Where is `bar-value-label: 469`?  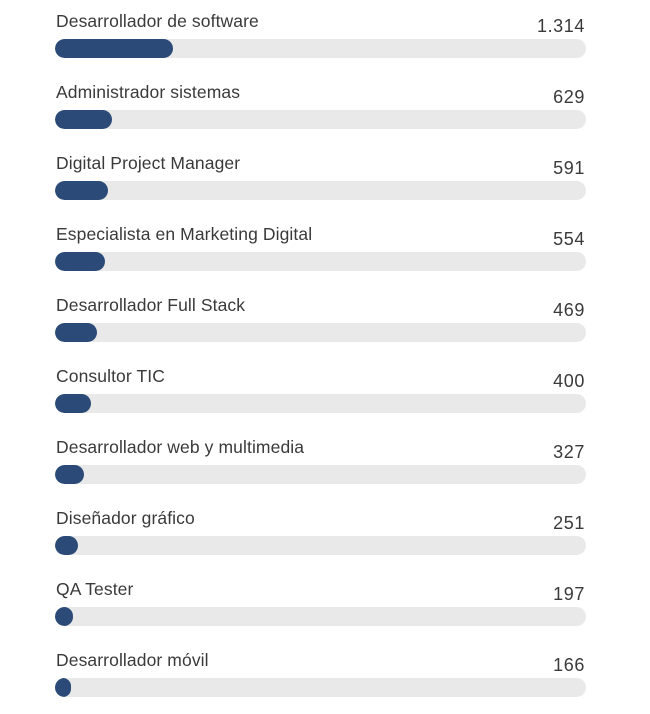 bar-value-label: 469 is located at coordinates (569, 310).